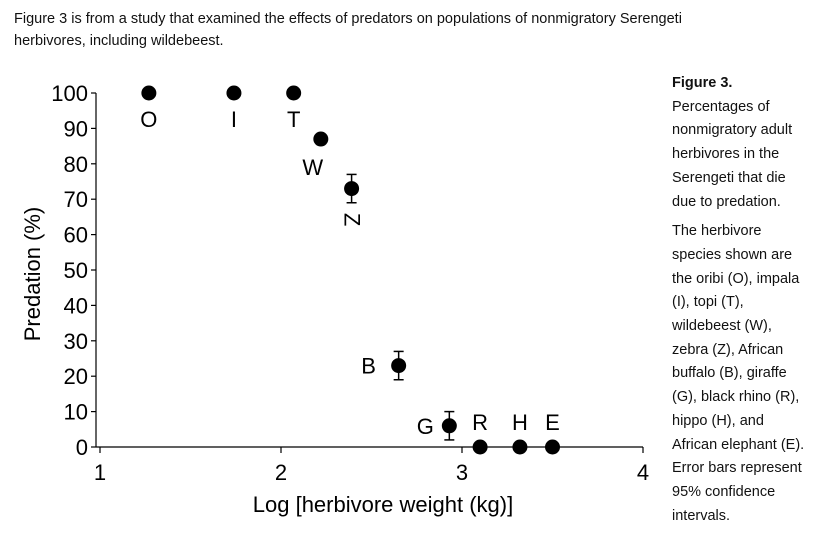 The height and width of the screenshot is (535, 833). Describe the element at coordinates (294, 93) in the screenshot. I see `data-point-T` at that location.